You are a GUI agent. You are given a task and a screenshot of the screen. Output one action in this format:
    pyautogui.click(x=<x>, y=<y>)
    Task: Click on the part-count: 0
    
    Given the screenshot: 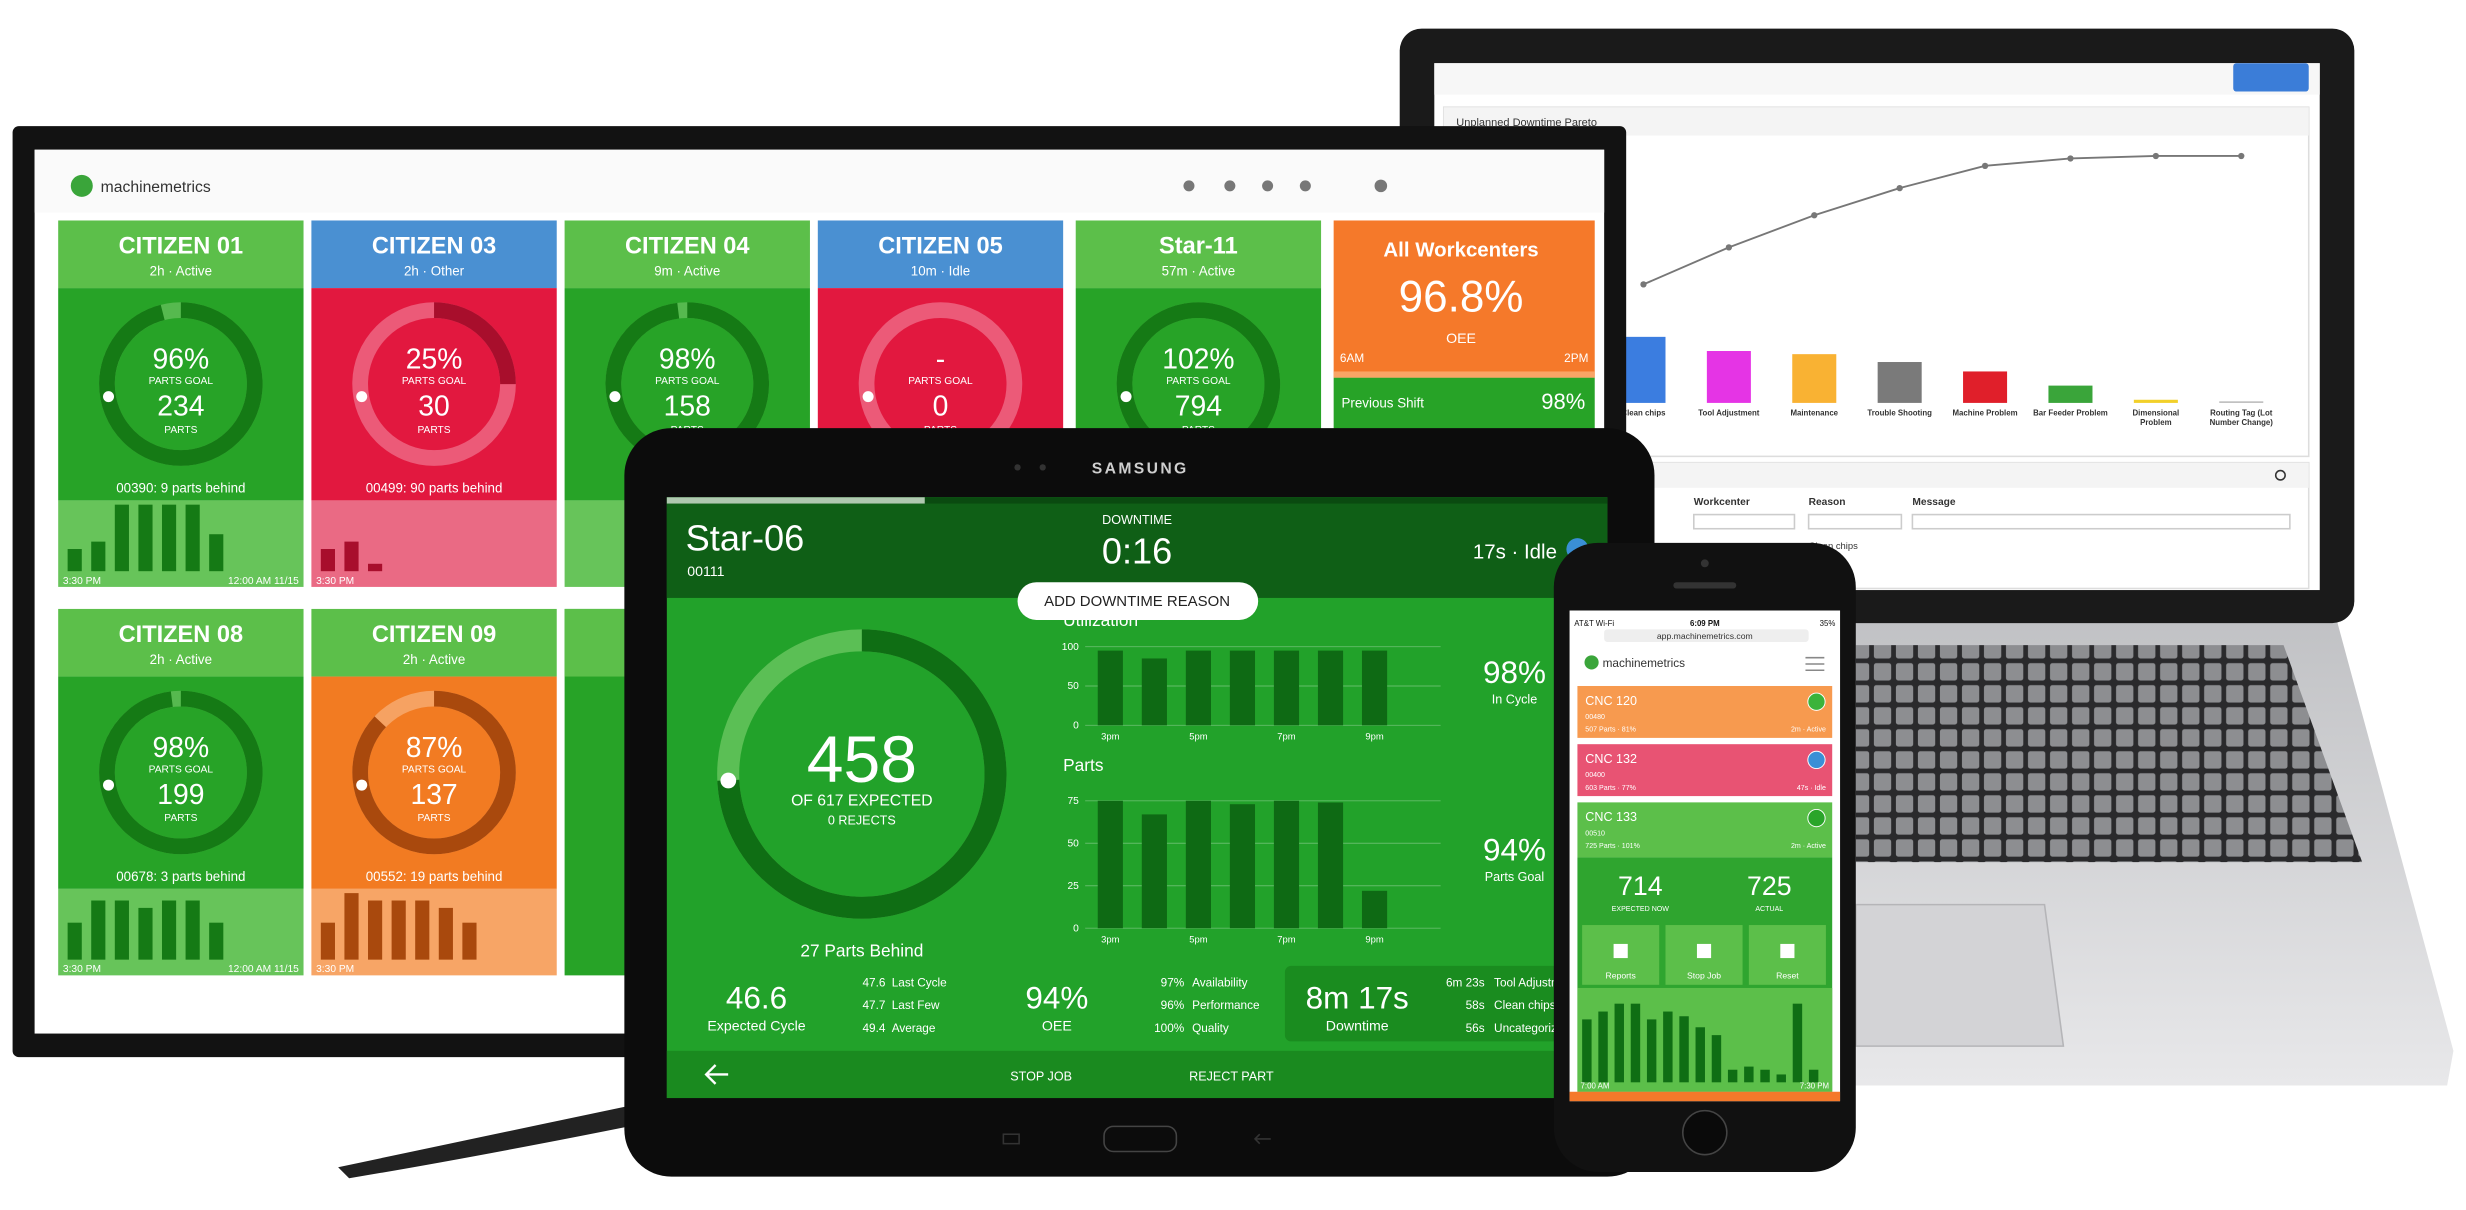 What is the action you would take?
    pyautogui.click(x=941, y=405)
    